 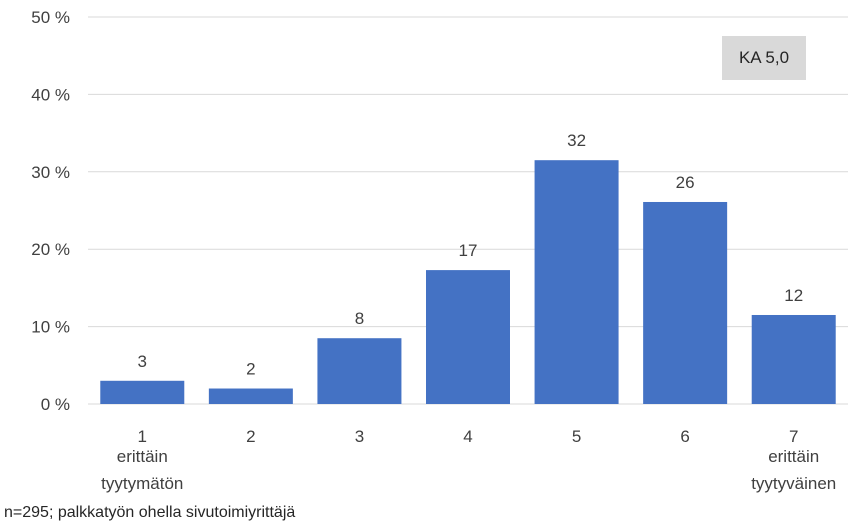 I want to click on x-tick-label: 5, so click(x=576, y=436).